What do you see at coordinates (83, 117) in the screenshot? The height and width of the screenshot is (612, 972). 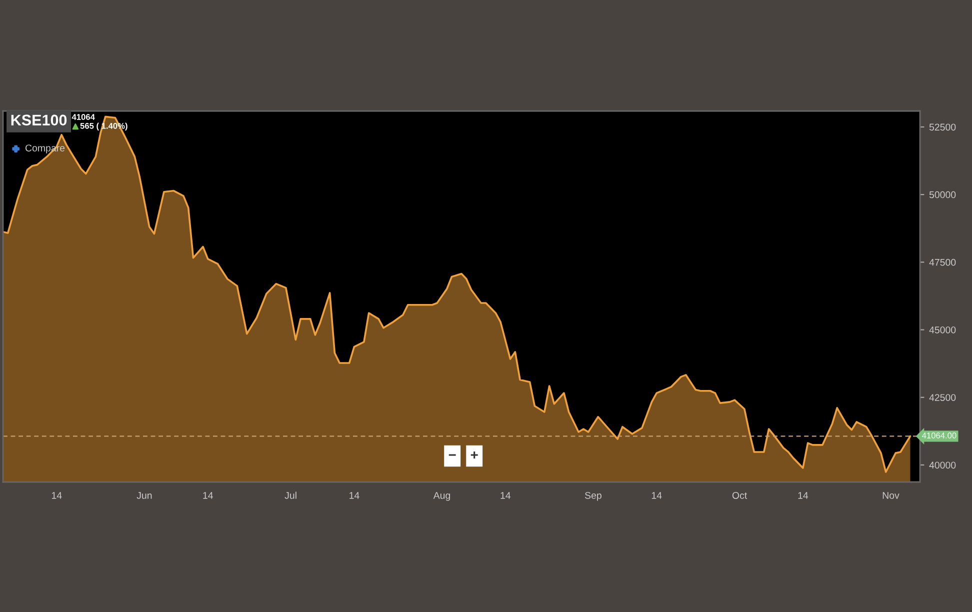 I see `annotation: 41064` at bounding box center [83, 117].